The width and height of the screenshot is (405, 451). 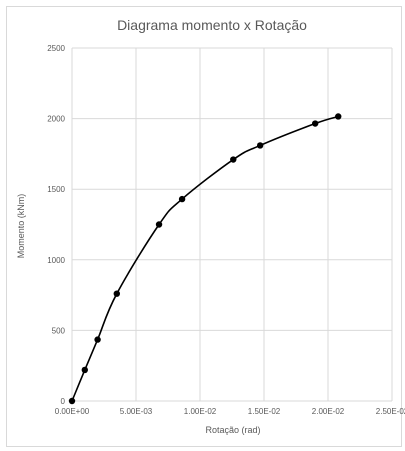 What do you see at coordinates (56, 48) in the screenshot?
I see `y-tick-label: 2500` at bounding box center [56, 48].